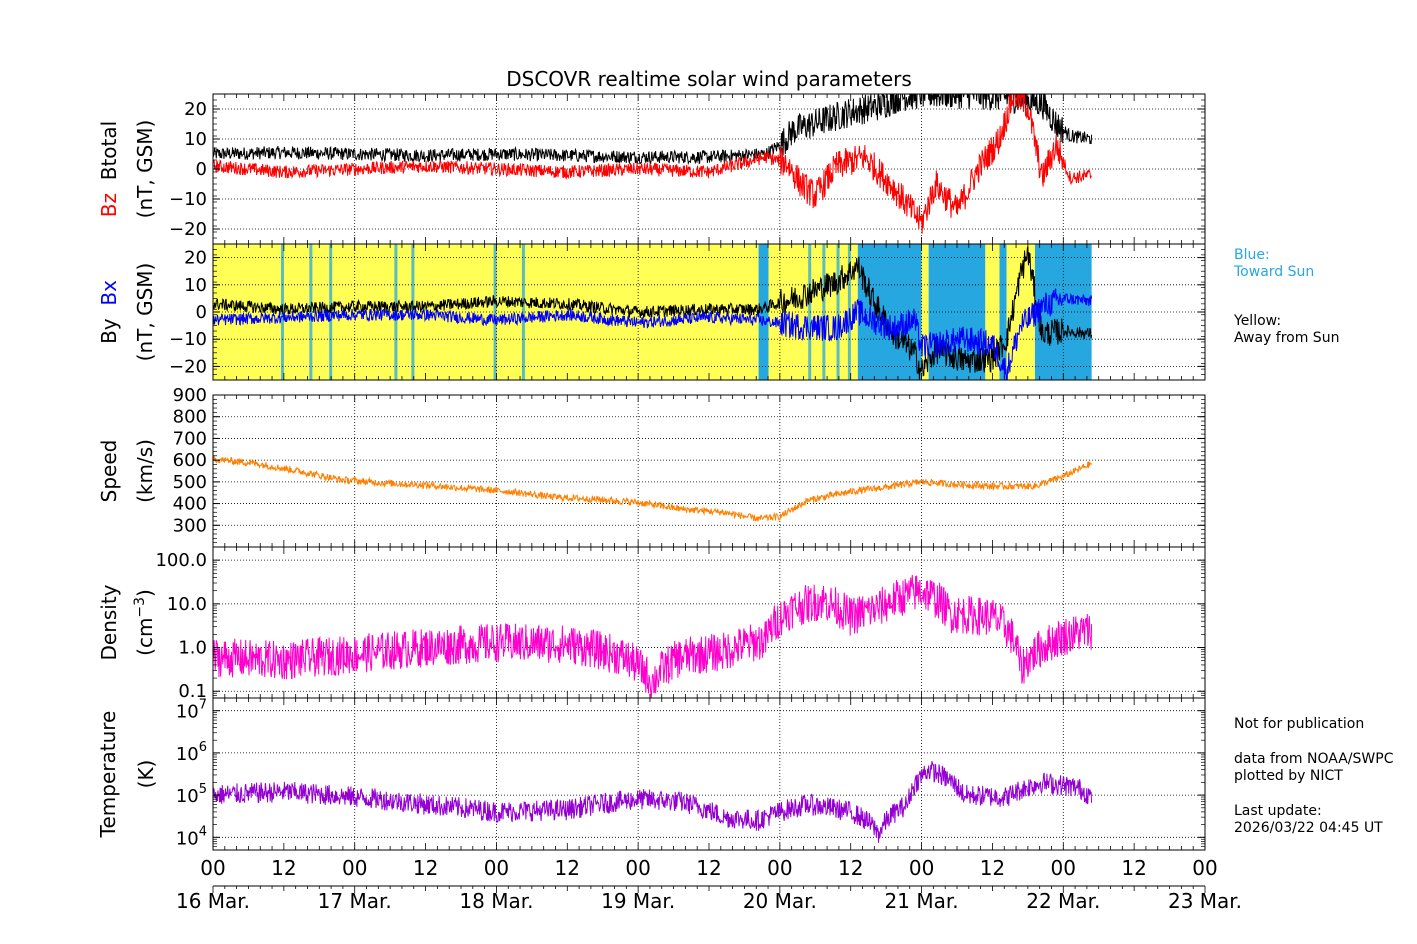 This screenshot has width=1417, height=944. Describe the element at coordinates (496, 901) in the screenshot. I see `date-label: 18 Mar.` at that location.